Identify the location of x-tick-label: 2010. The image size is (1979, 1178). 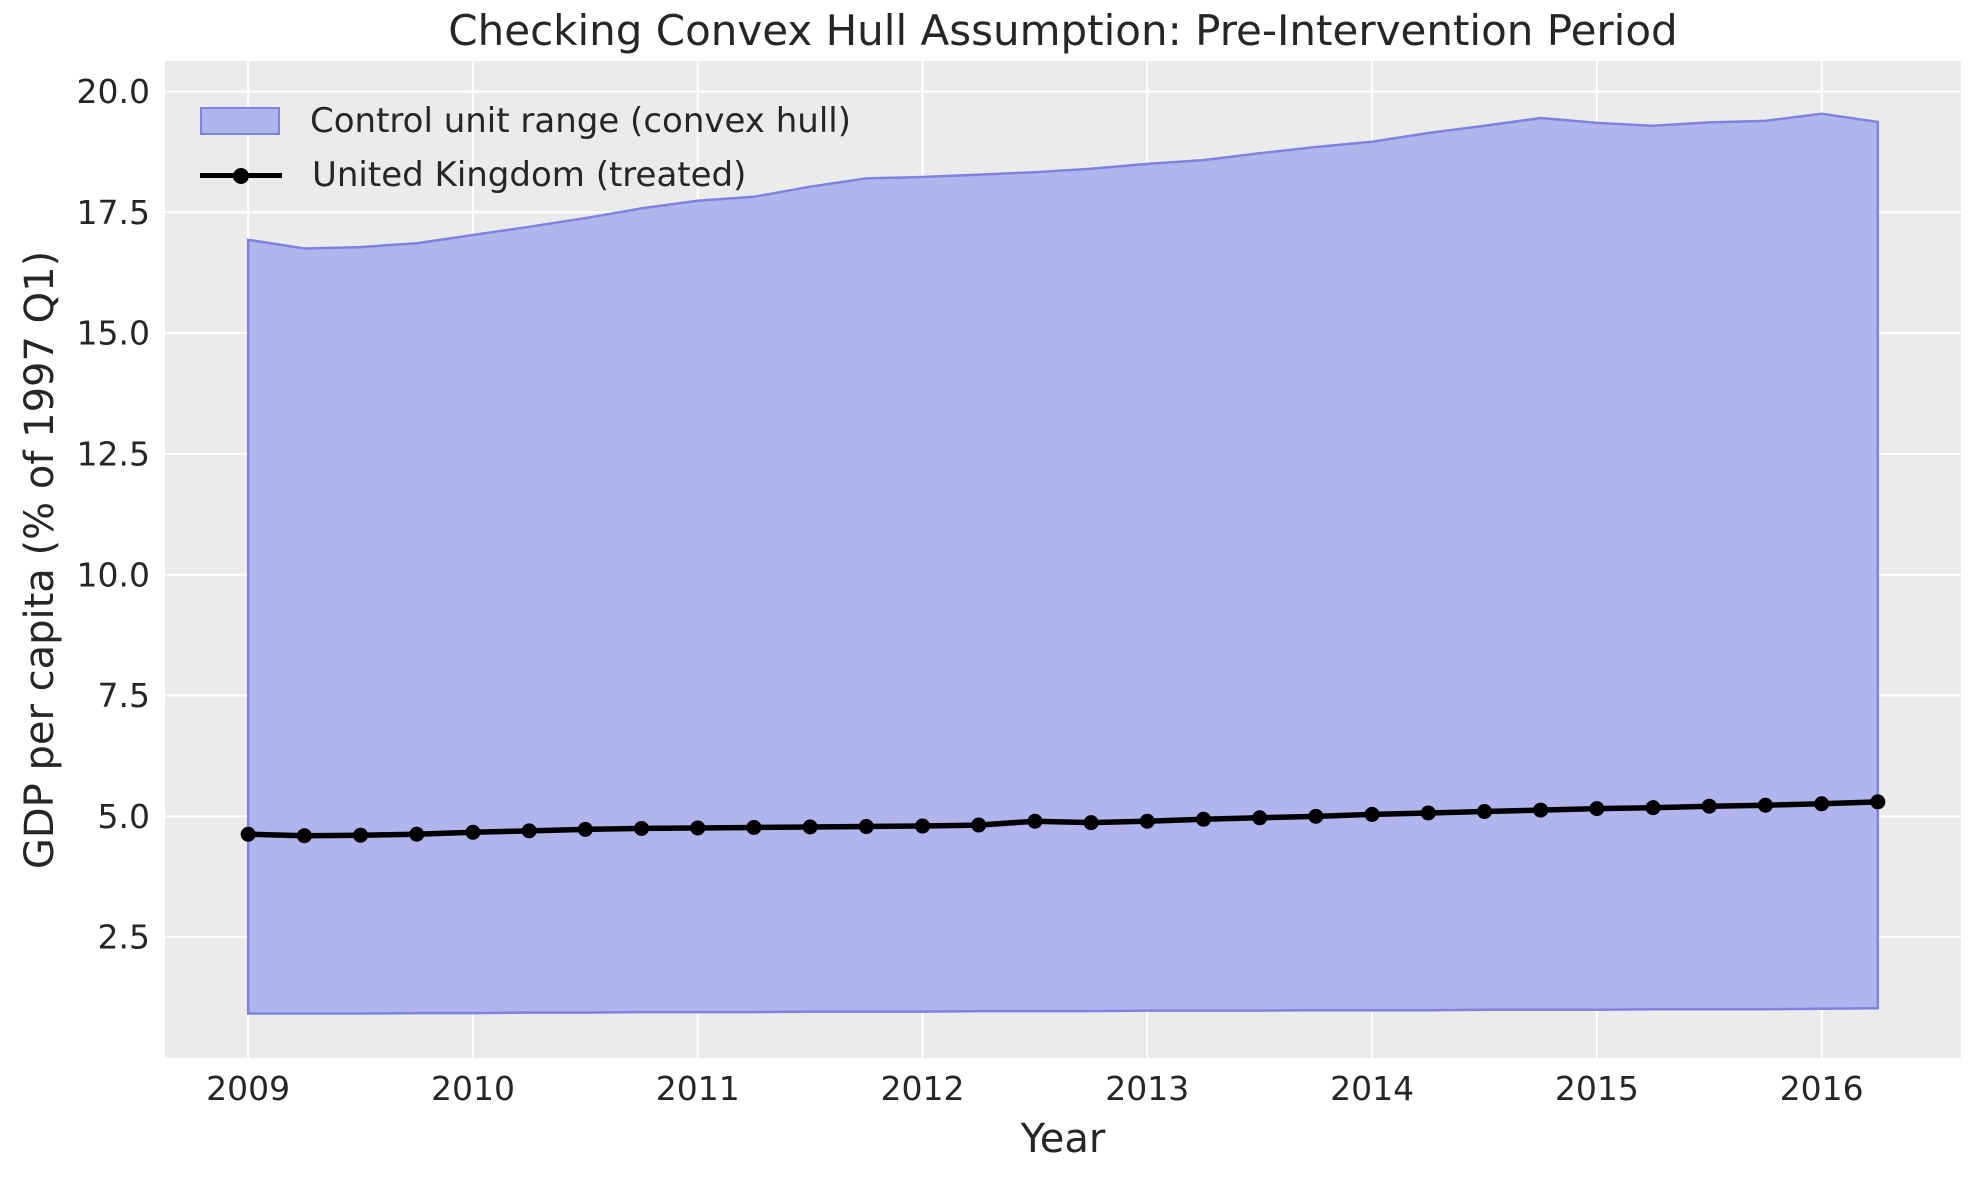
(473, 1088).